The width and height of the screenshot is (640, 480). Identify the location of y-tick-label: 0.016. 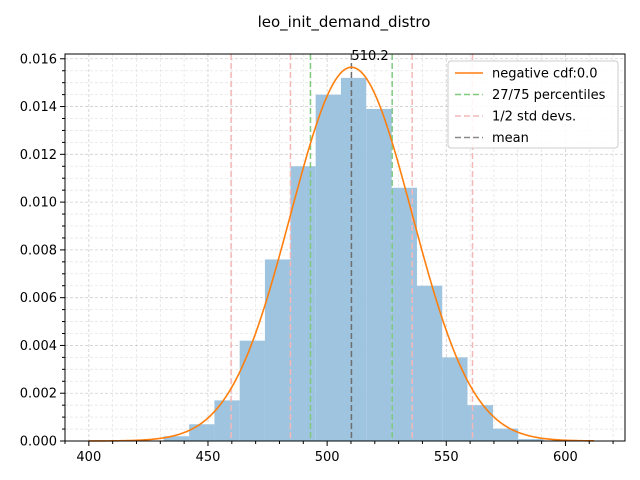
(38, 59).